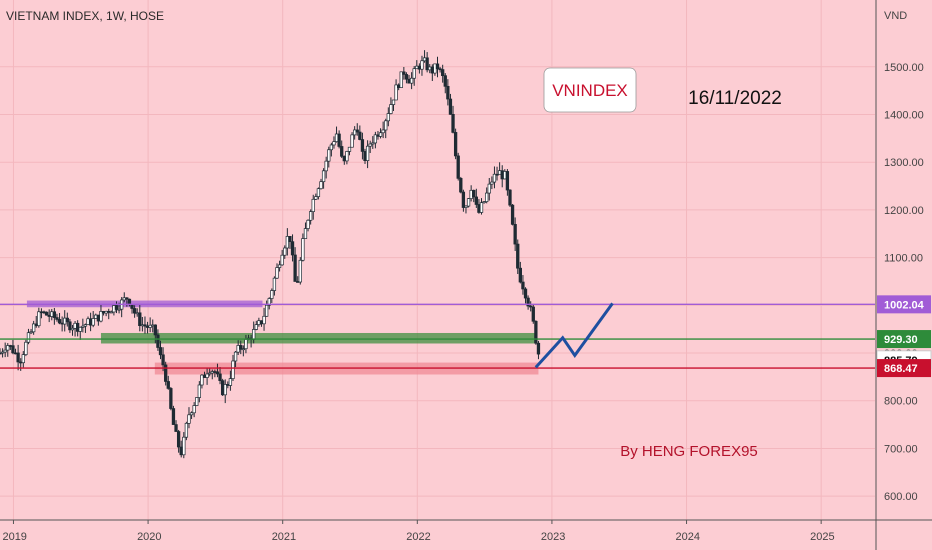  What do you see at coordinates (418, 537) in the screenshot?
I see `x-tick-label: 2022` at bounding box center [418, 537].